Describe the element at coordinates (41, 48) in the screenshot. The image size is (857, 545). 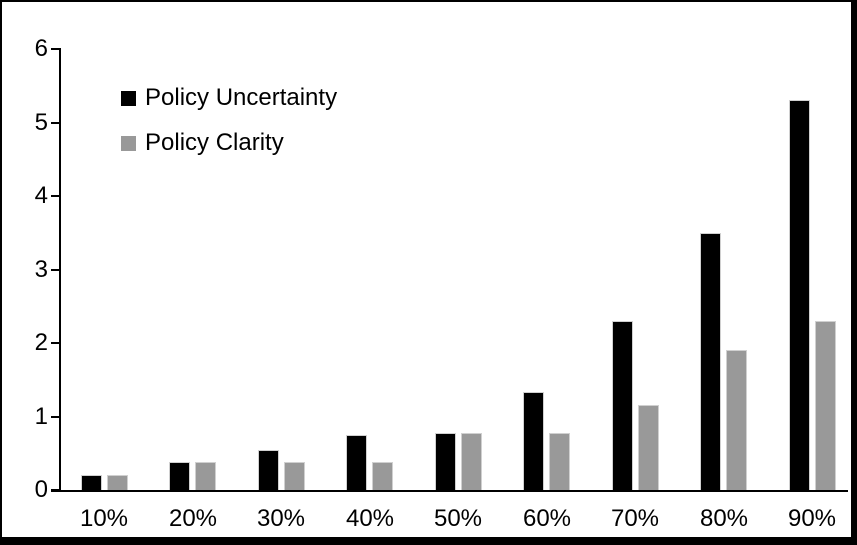
I see `y-tick-label: 6` at that location.